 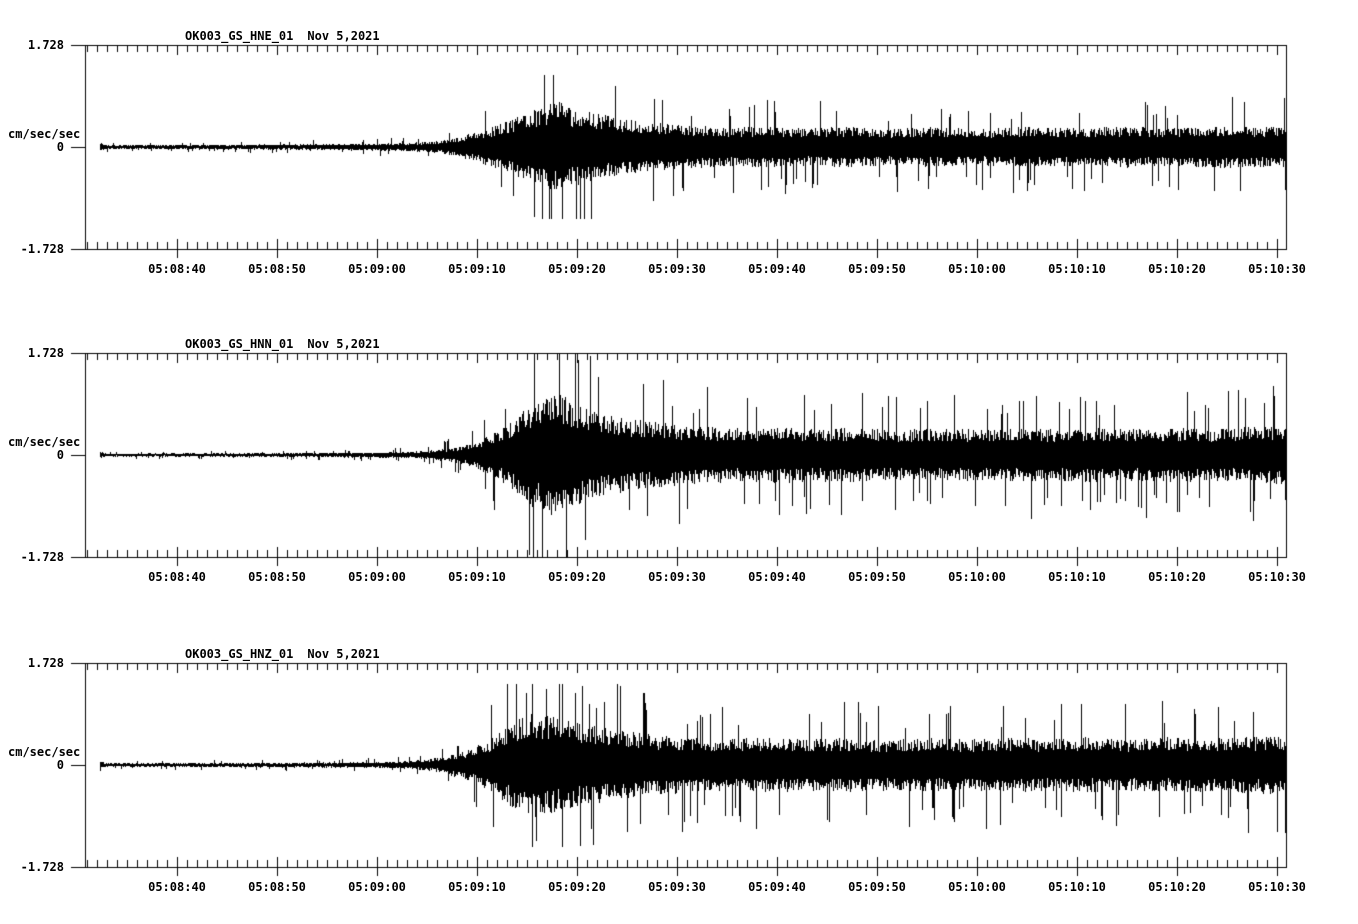 I want to click on station-channel-label: OK003_GS_HNZ_01, so click(x=239, y=654).